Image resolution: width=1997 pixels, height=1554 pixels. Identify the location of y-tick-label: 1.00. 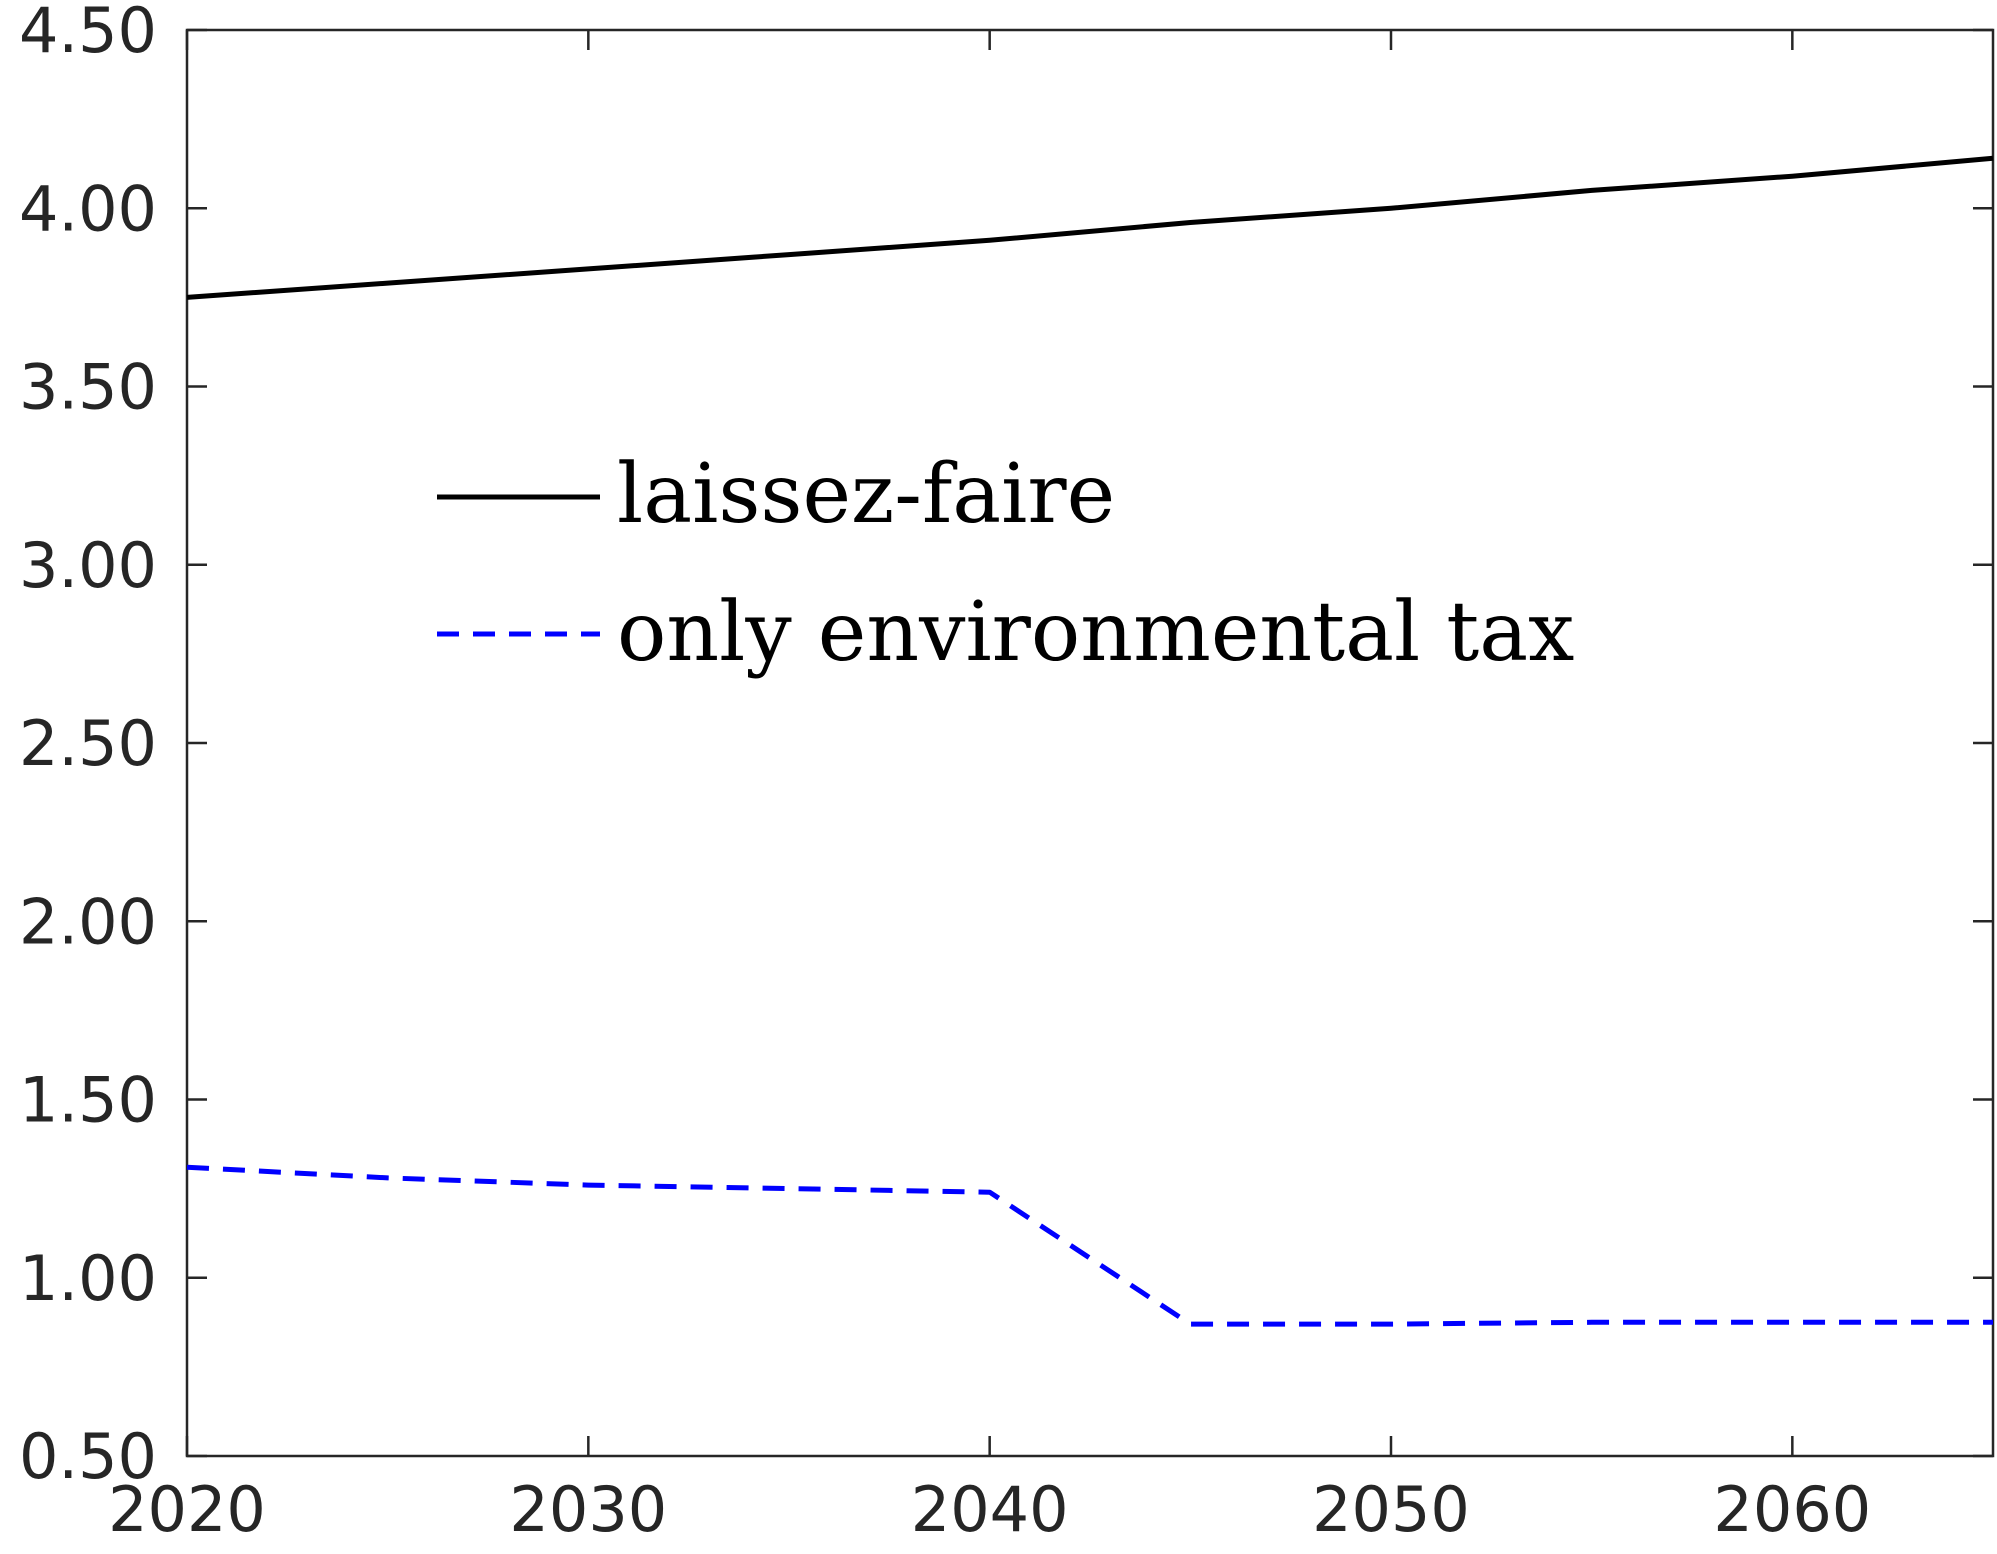
(88, 1278).